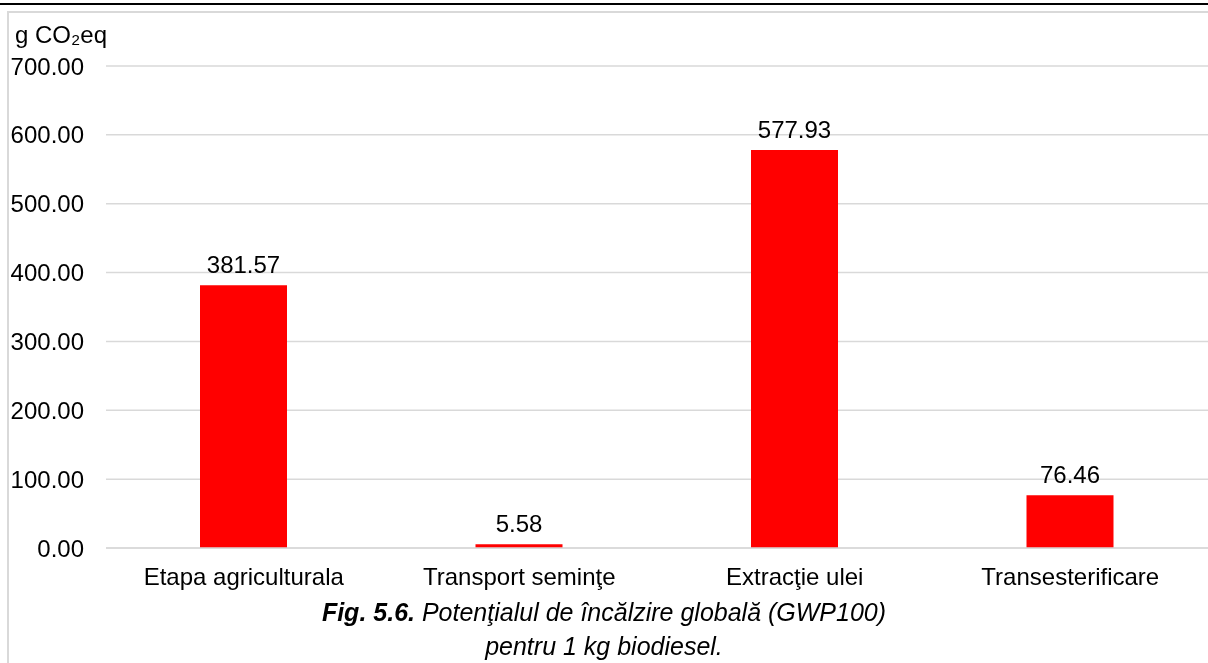  Describe the element at coordinates (244, 577) in the screenshot. I see `x-tick-label: Etapa agriculturala` at that location.